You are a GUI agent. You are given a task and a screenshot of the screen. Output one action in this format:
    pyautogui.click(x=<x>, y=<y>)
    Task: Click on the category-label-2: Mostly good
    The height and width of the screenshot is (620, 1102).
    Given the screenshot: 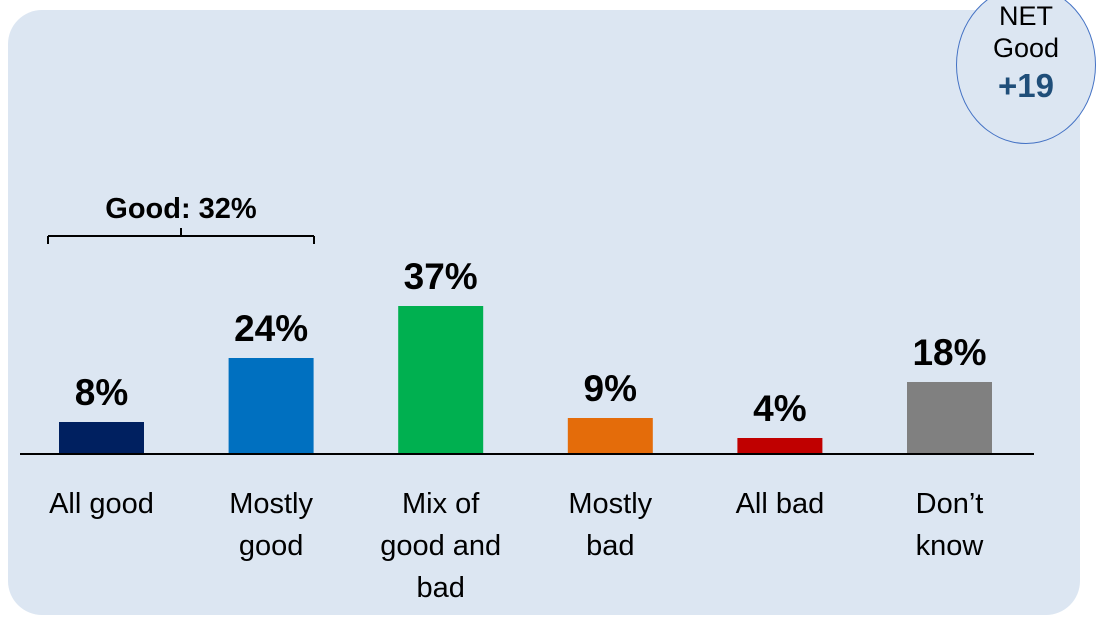 What is the action you would take?
    pyautogui.click(x=271, y=525)
    